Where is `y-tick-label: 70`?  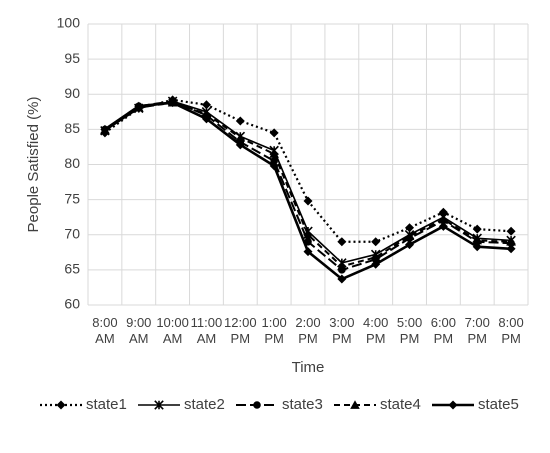 y-tick-label: 70 is located at coordinates (72, 233).